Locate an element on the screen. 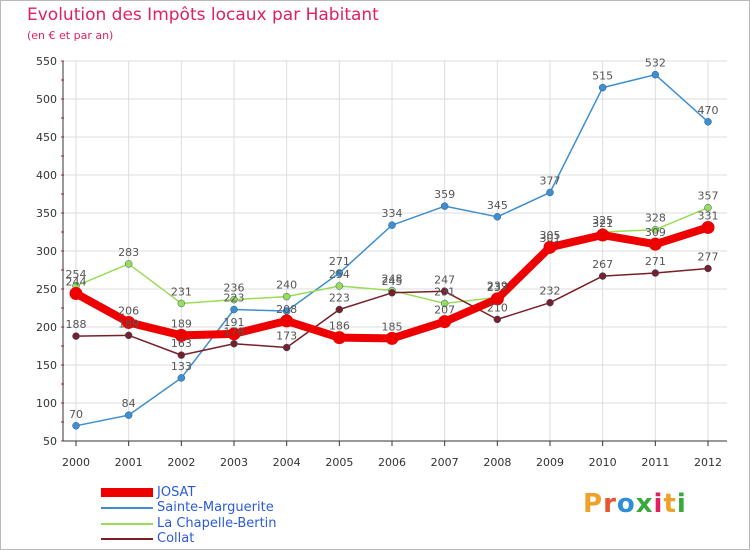  legend-item-josat: JOSAT is located at coordinates (189, 493).